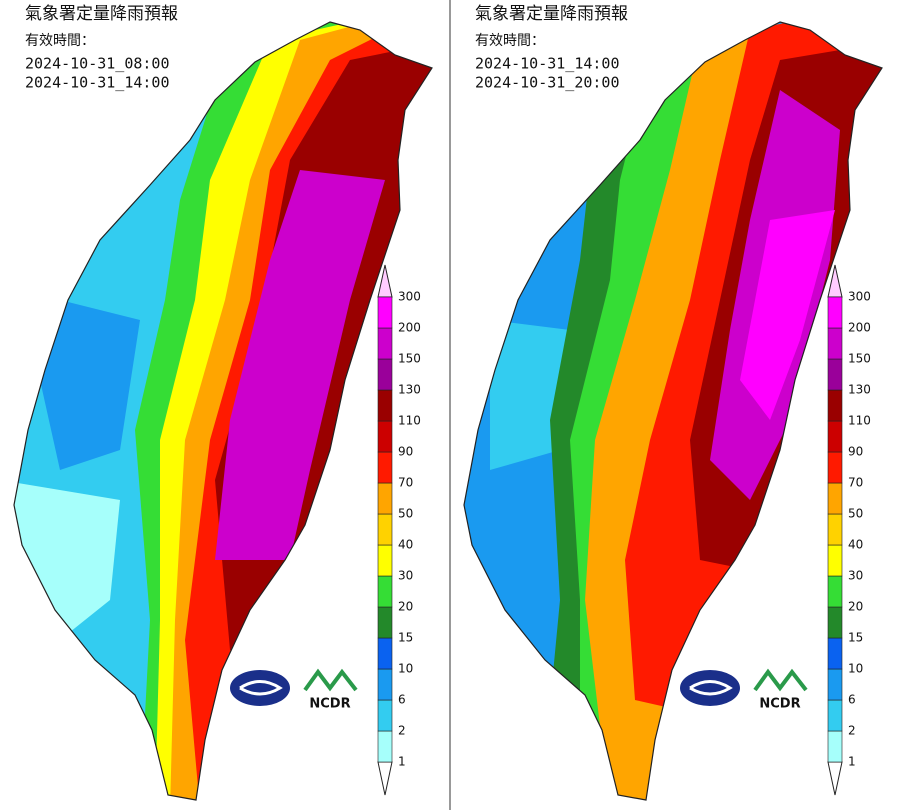 Image resolution: width=901 pixels, height=810 pixels. I want to click on start-time: 2024-10-31_14:00, so click(547, 64).